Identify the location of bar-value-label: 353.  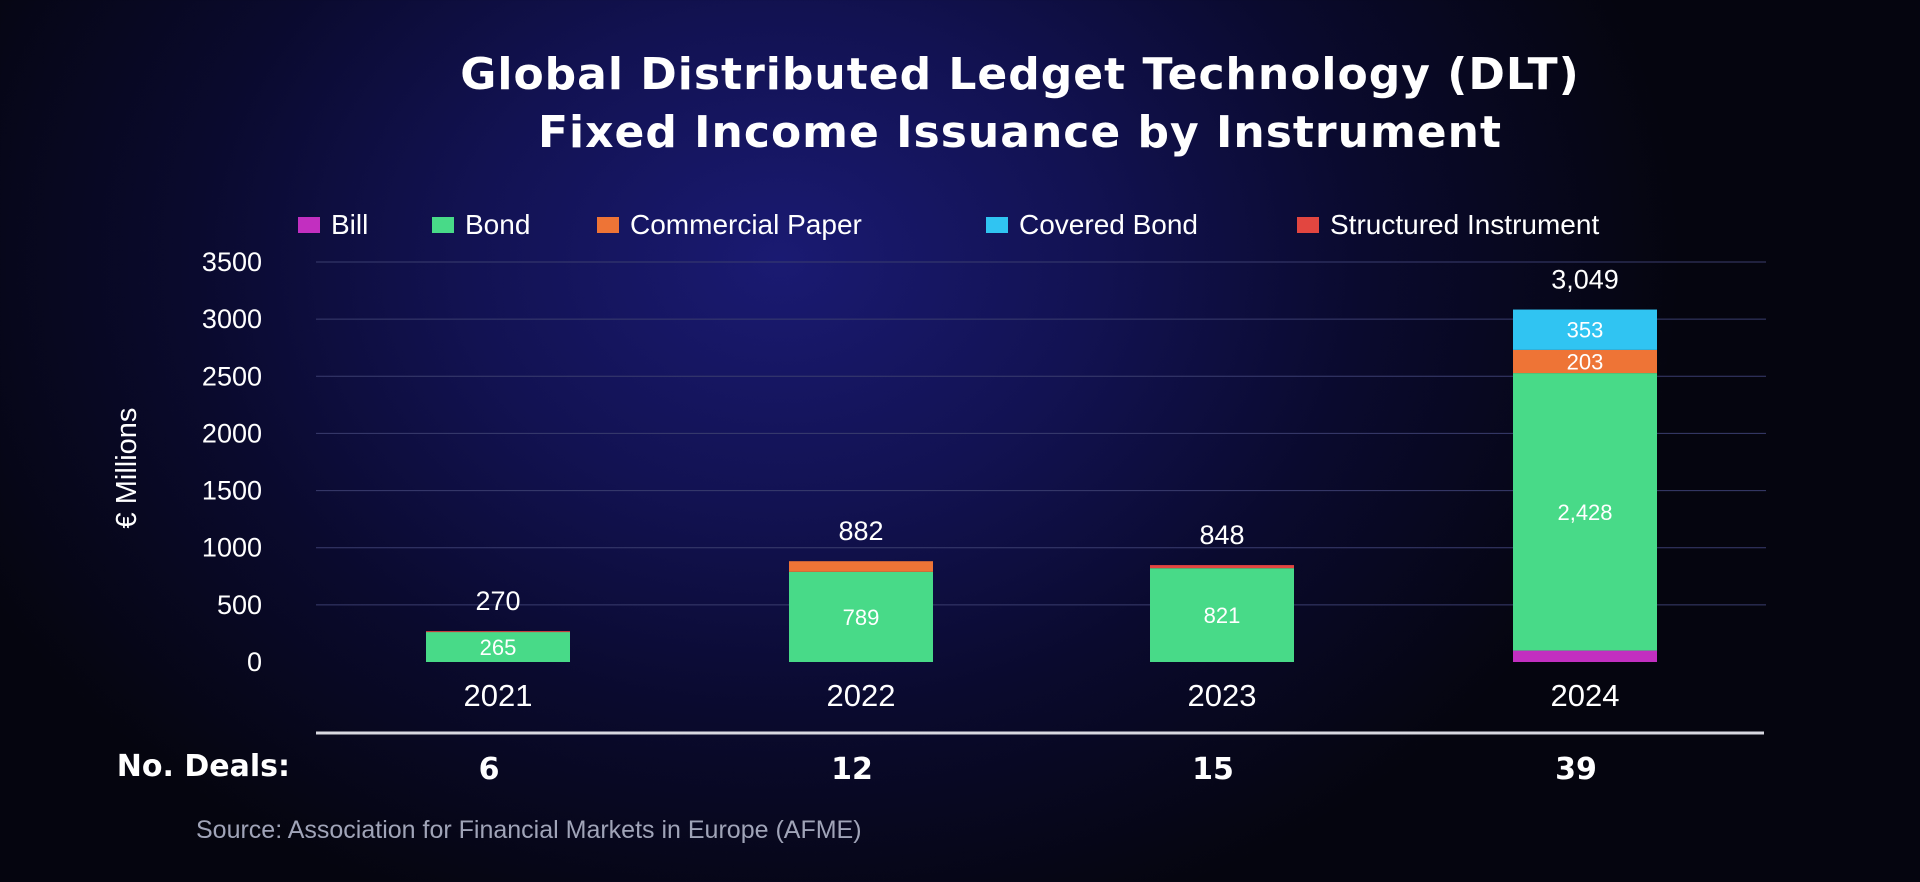
(1585, 330).